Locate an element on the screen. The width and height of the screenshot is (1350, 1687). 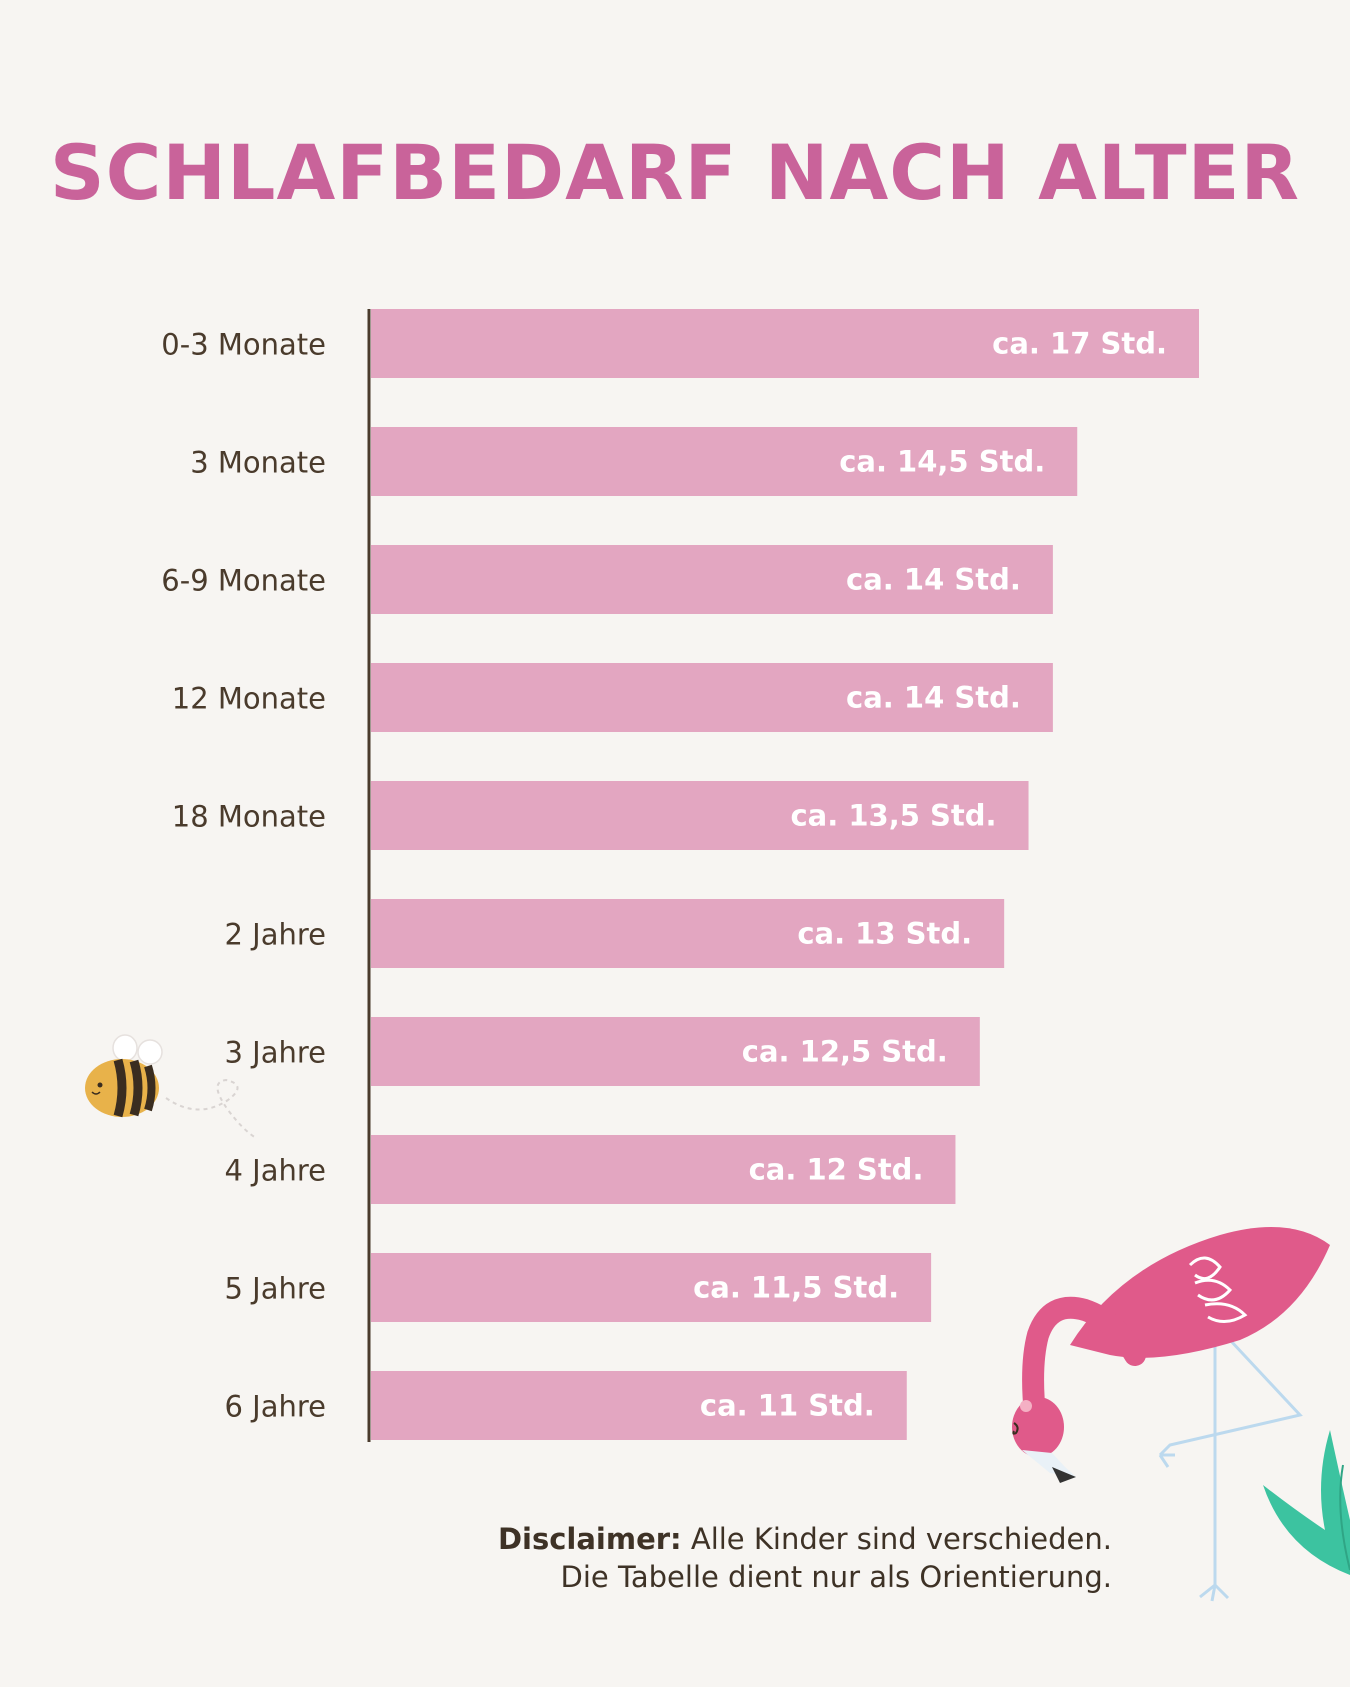
category-label: 5 Jahre is located at coordinates (276, 1289).